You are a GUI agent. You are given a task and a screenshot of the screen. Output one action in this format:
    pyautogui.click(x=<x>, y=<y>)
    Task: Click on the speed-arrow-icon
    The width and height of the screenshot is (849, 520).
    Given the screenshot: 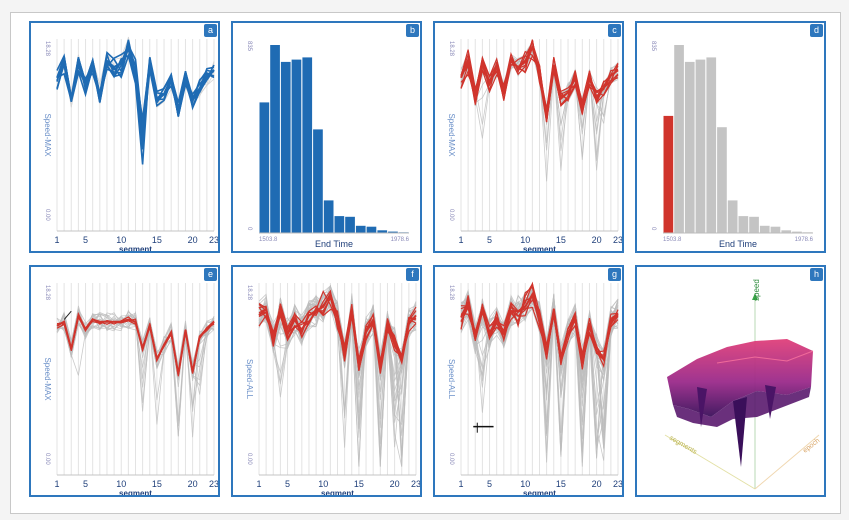 What is the action you would take?
    pyautogui.click(x=755, y=296)
    